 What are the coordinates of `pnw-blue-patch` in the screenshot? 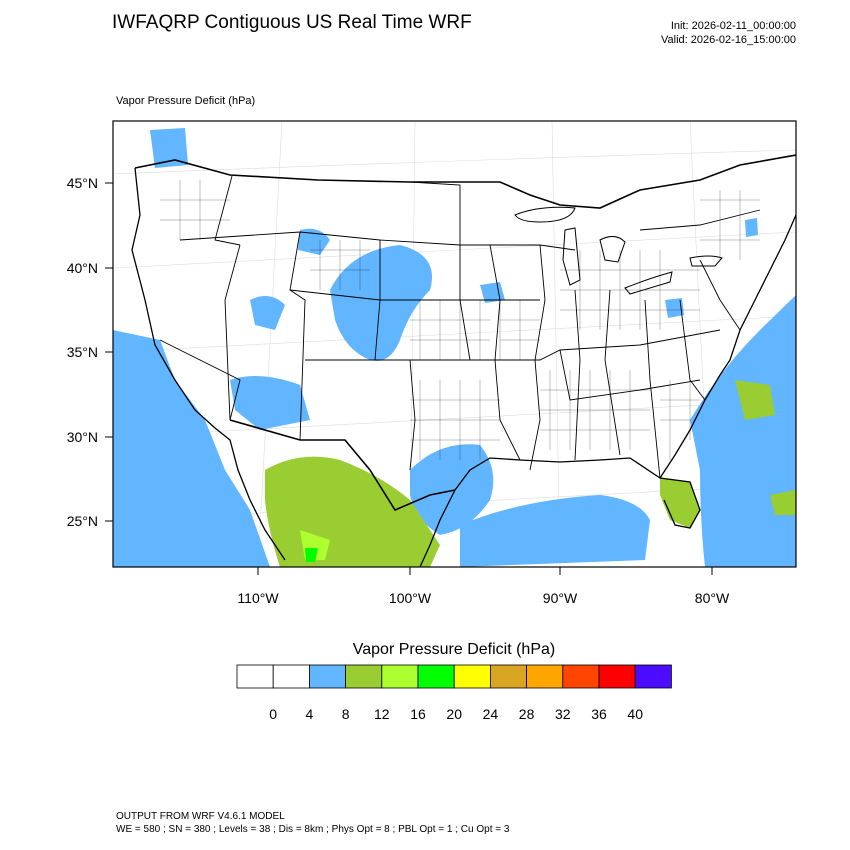 It's located at (169, 148).